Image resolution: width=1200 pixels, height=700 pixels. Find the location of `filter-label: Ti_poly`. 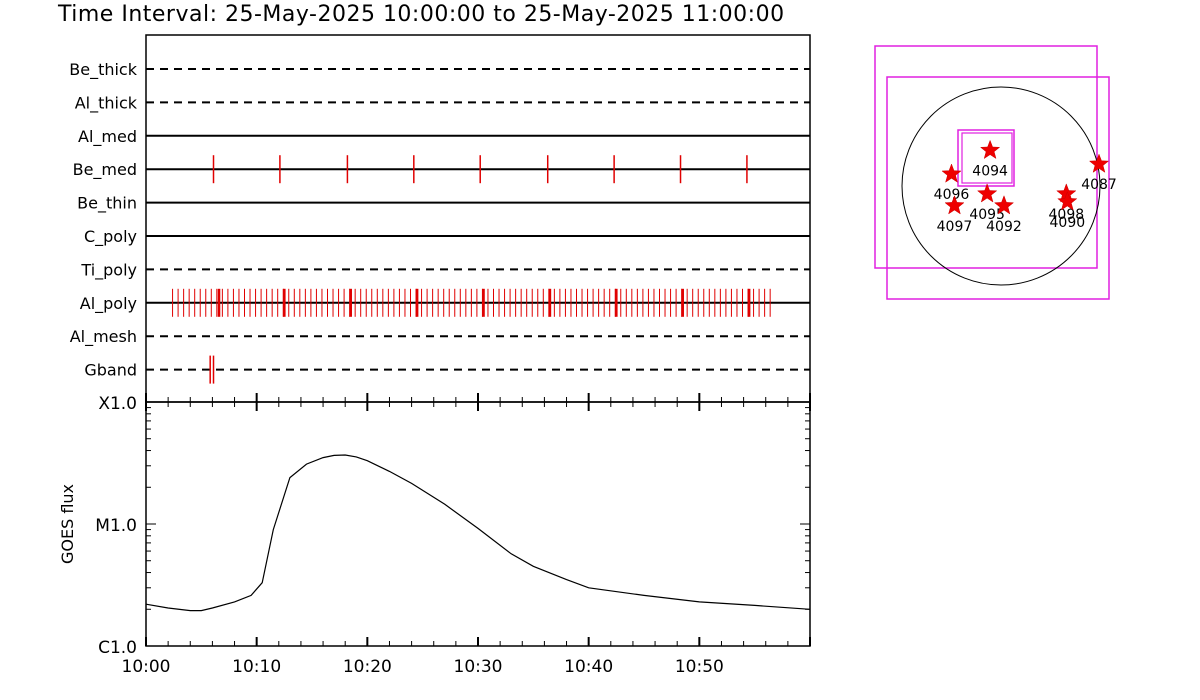

filter-label: Ti_poly is located at coordinates (108, 270).